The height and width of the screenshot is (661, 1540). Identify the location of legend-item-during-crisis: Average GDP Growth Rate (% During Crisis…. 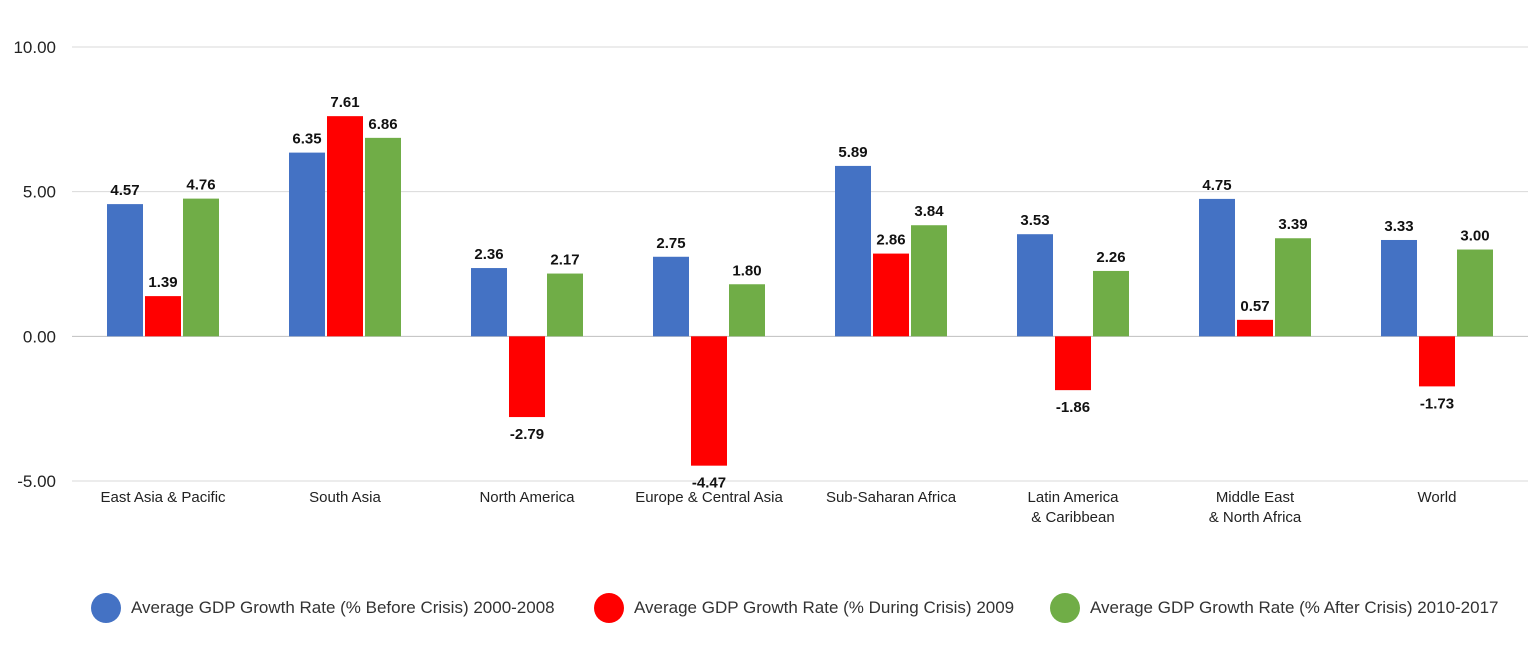
(804, 608).